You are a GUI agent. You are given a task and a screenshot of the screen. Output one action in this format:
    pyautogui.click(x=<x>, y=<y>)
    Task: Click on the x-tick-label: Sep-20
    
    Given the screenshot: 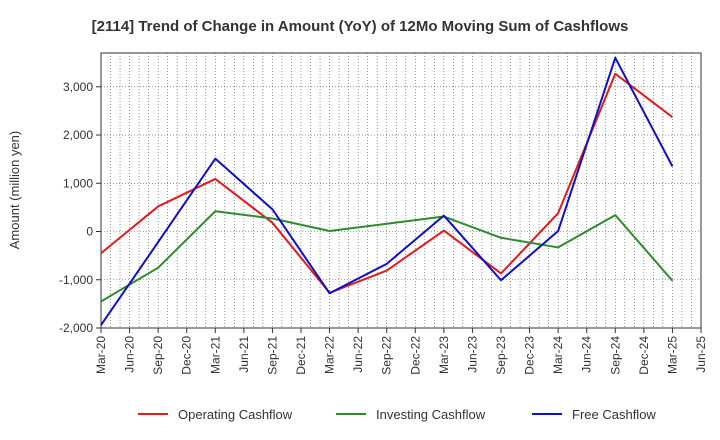 What is the action you would take?
    pyautogui.click(x=158, y=355)
    